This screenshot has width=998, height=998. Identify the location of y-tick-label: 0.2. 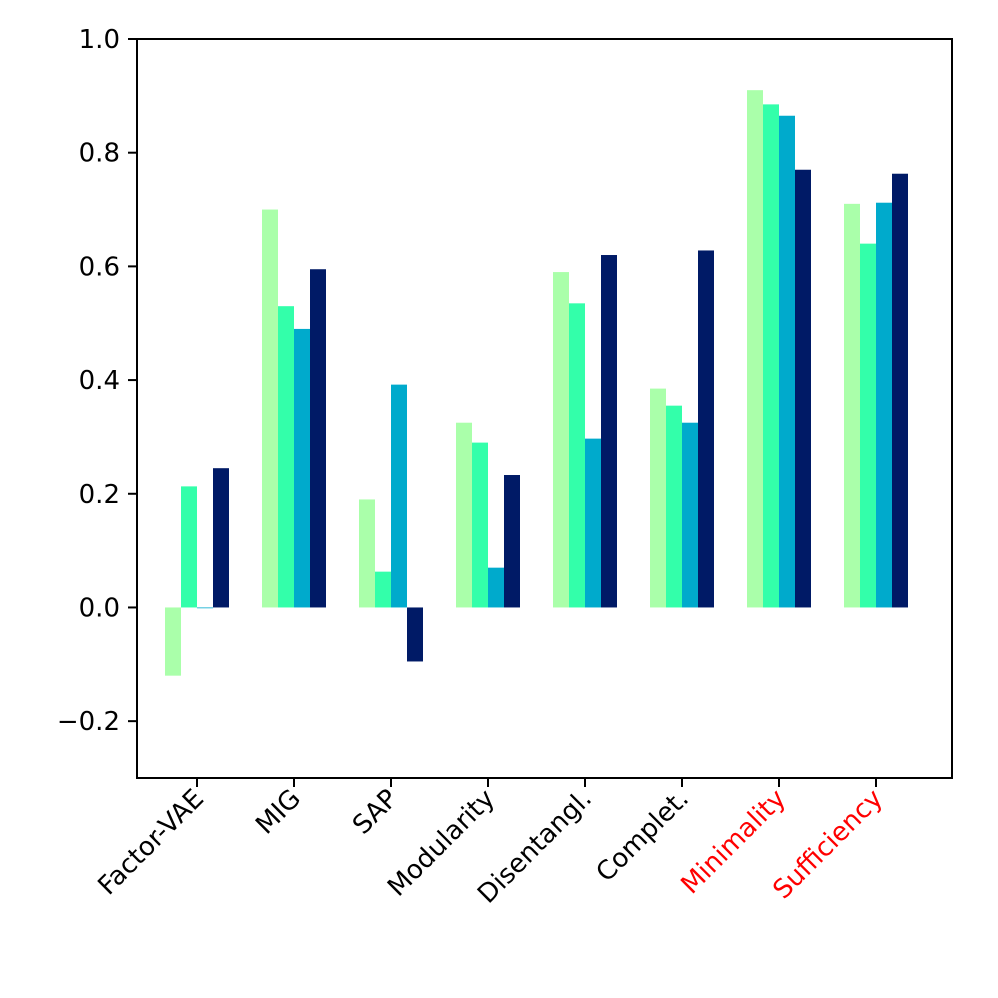
(99, 495).